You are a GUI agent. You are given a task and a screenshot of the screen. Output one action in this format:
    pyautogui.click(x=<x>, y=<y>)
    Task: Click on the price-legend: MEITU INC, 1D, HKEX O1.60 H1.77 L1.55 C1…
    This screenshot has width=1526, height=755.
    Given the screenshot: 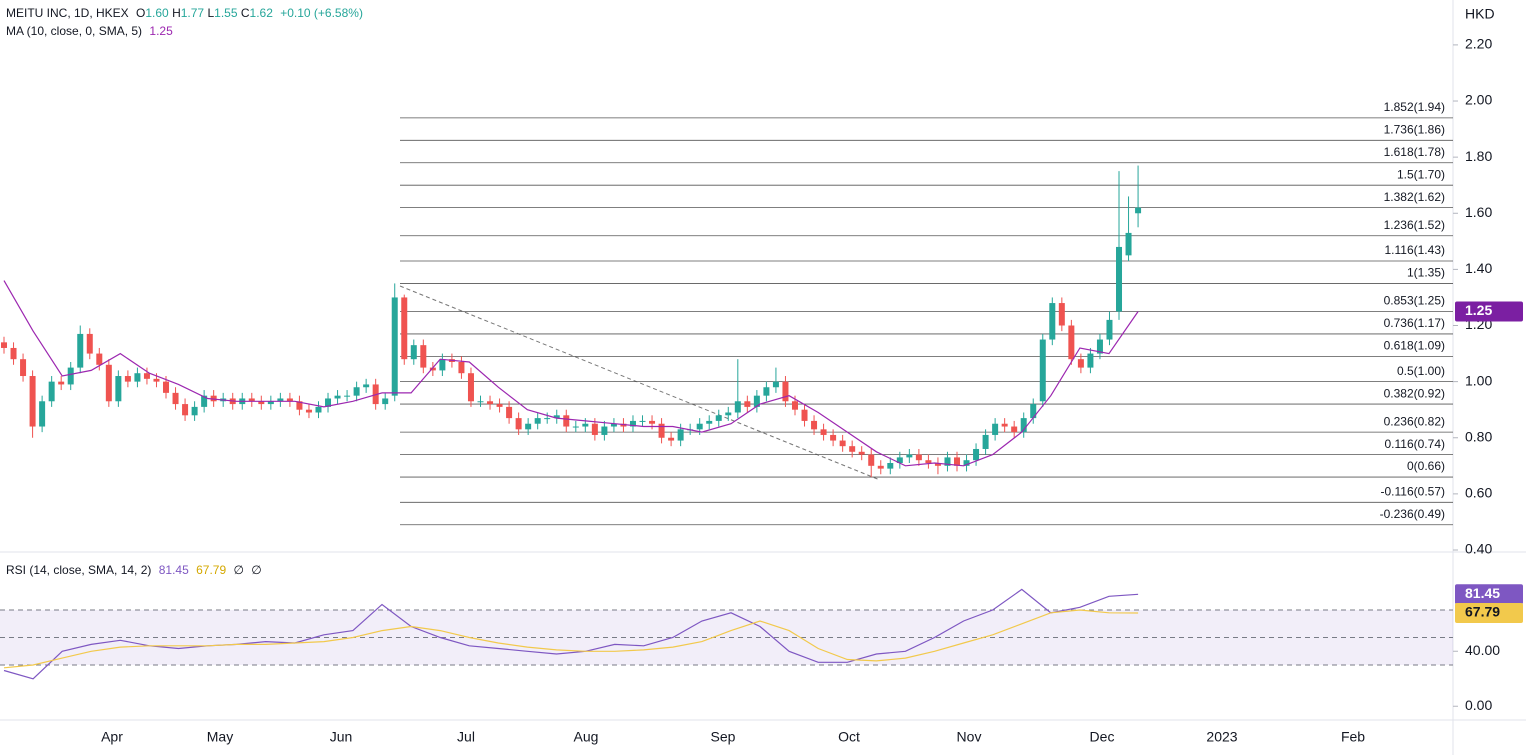 What is the action you would take?
    pyautogui.click(x=186, y=13)
    